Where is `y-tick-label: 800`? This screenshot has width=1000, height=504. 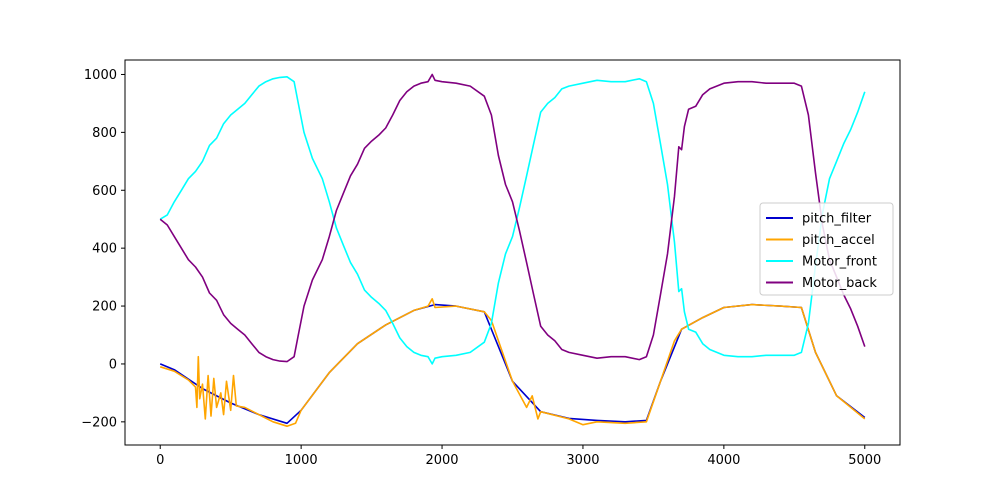
y-tick-label: 800 is located at coordinates (104, 133).